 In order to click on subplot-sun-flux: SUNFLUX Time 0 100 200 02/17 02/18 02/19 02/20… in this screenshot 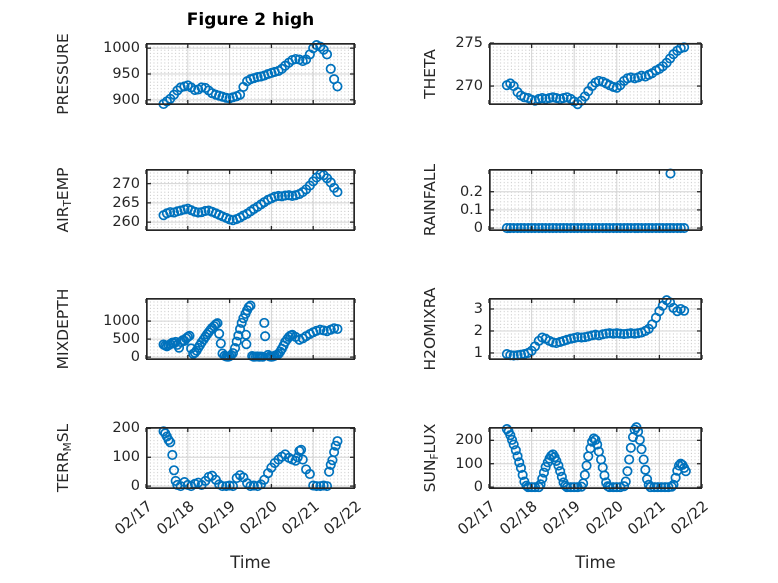, I will do `click(566, 497)`.